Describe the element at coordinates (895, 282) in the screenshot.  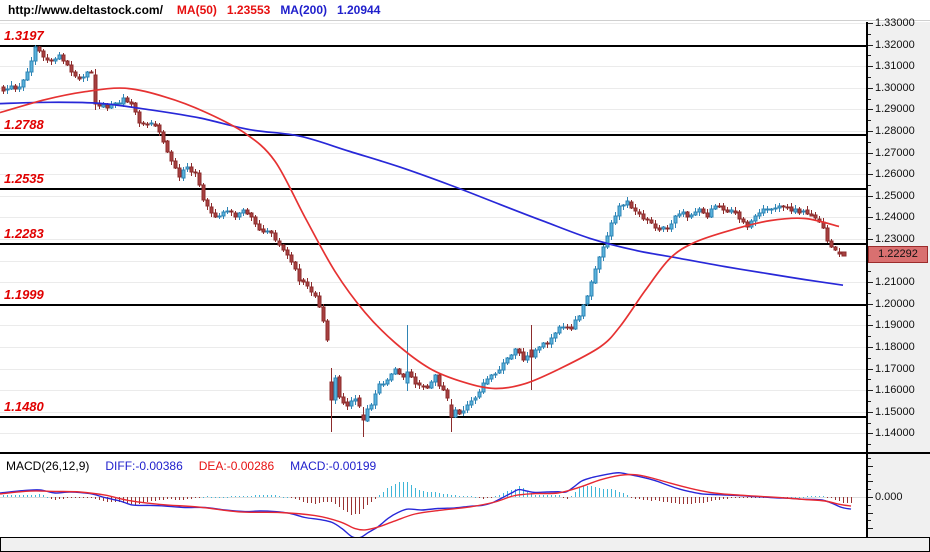
I see `price-tick-label: 1.21000` at that location.